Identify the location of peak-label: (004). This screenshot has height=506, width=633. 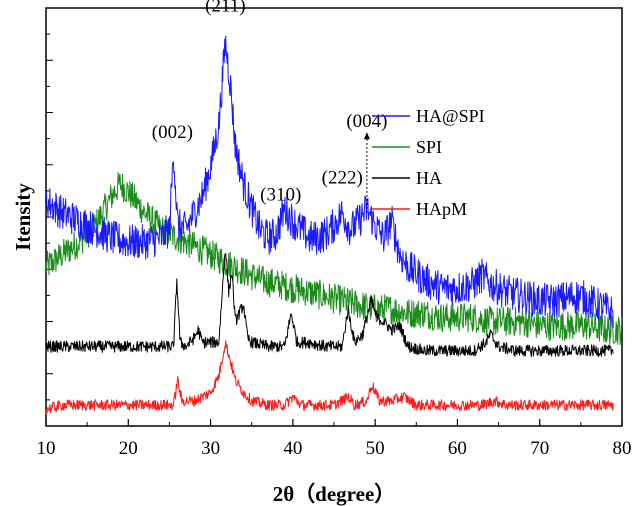
(366, 121).